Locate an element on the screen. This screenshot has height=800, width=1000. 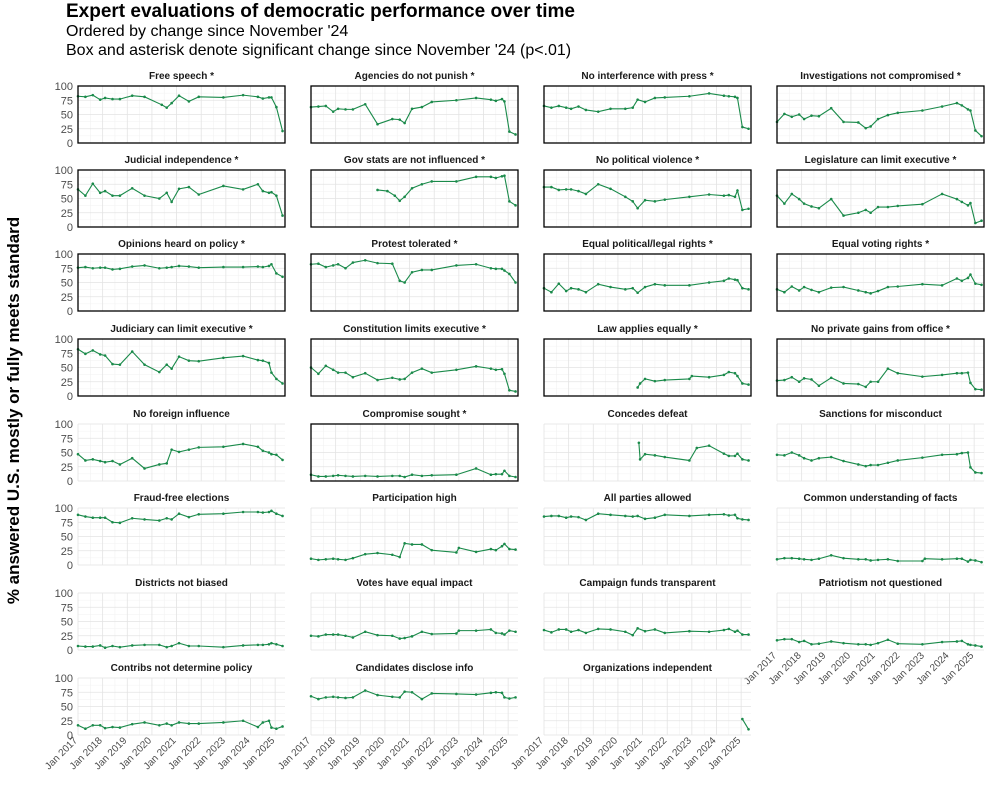
significance-box is located at coordinates (414, 282).